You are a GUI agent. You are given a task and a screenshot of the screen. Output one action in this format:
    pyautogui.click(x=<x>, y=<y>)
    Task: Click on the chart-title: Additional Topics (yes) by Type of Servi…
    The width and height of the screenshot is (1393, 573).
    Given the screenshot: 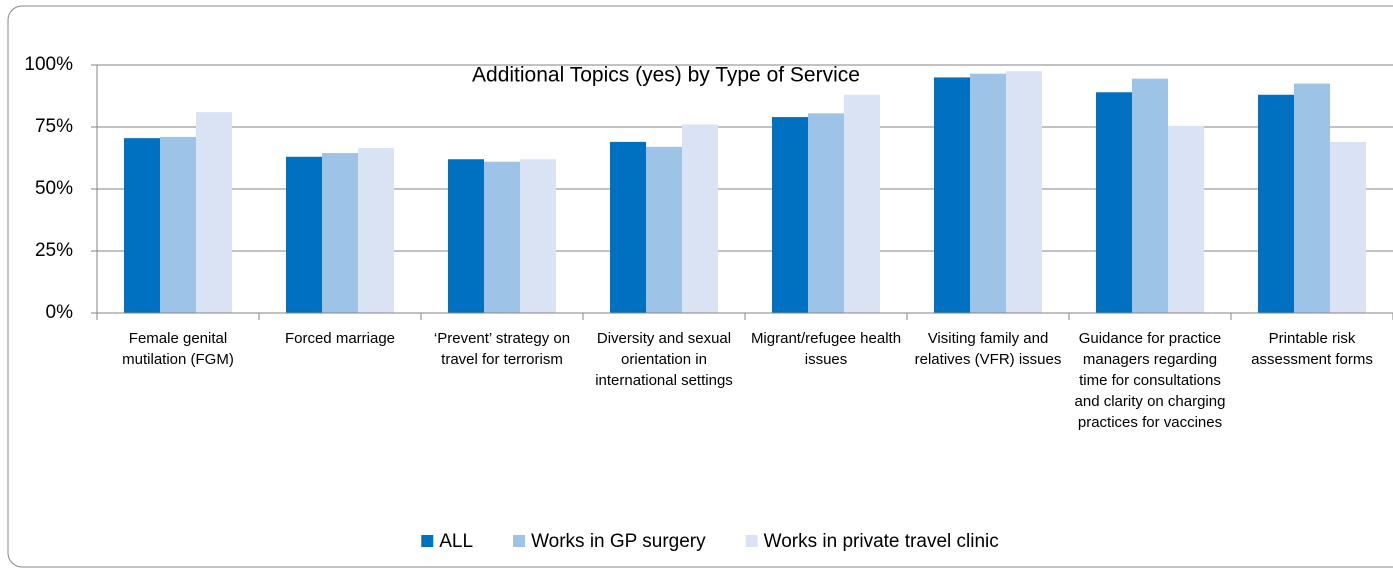 What is the action you would take?
    pyautogui.click(x=666, y=75)
    